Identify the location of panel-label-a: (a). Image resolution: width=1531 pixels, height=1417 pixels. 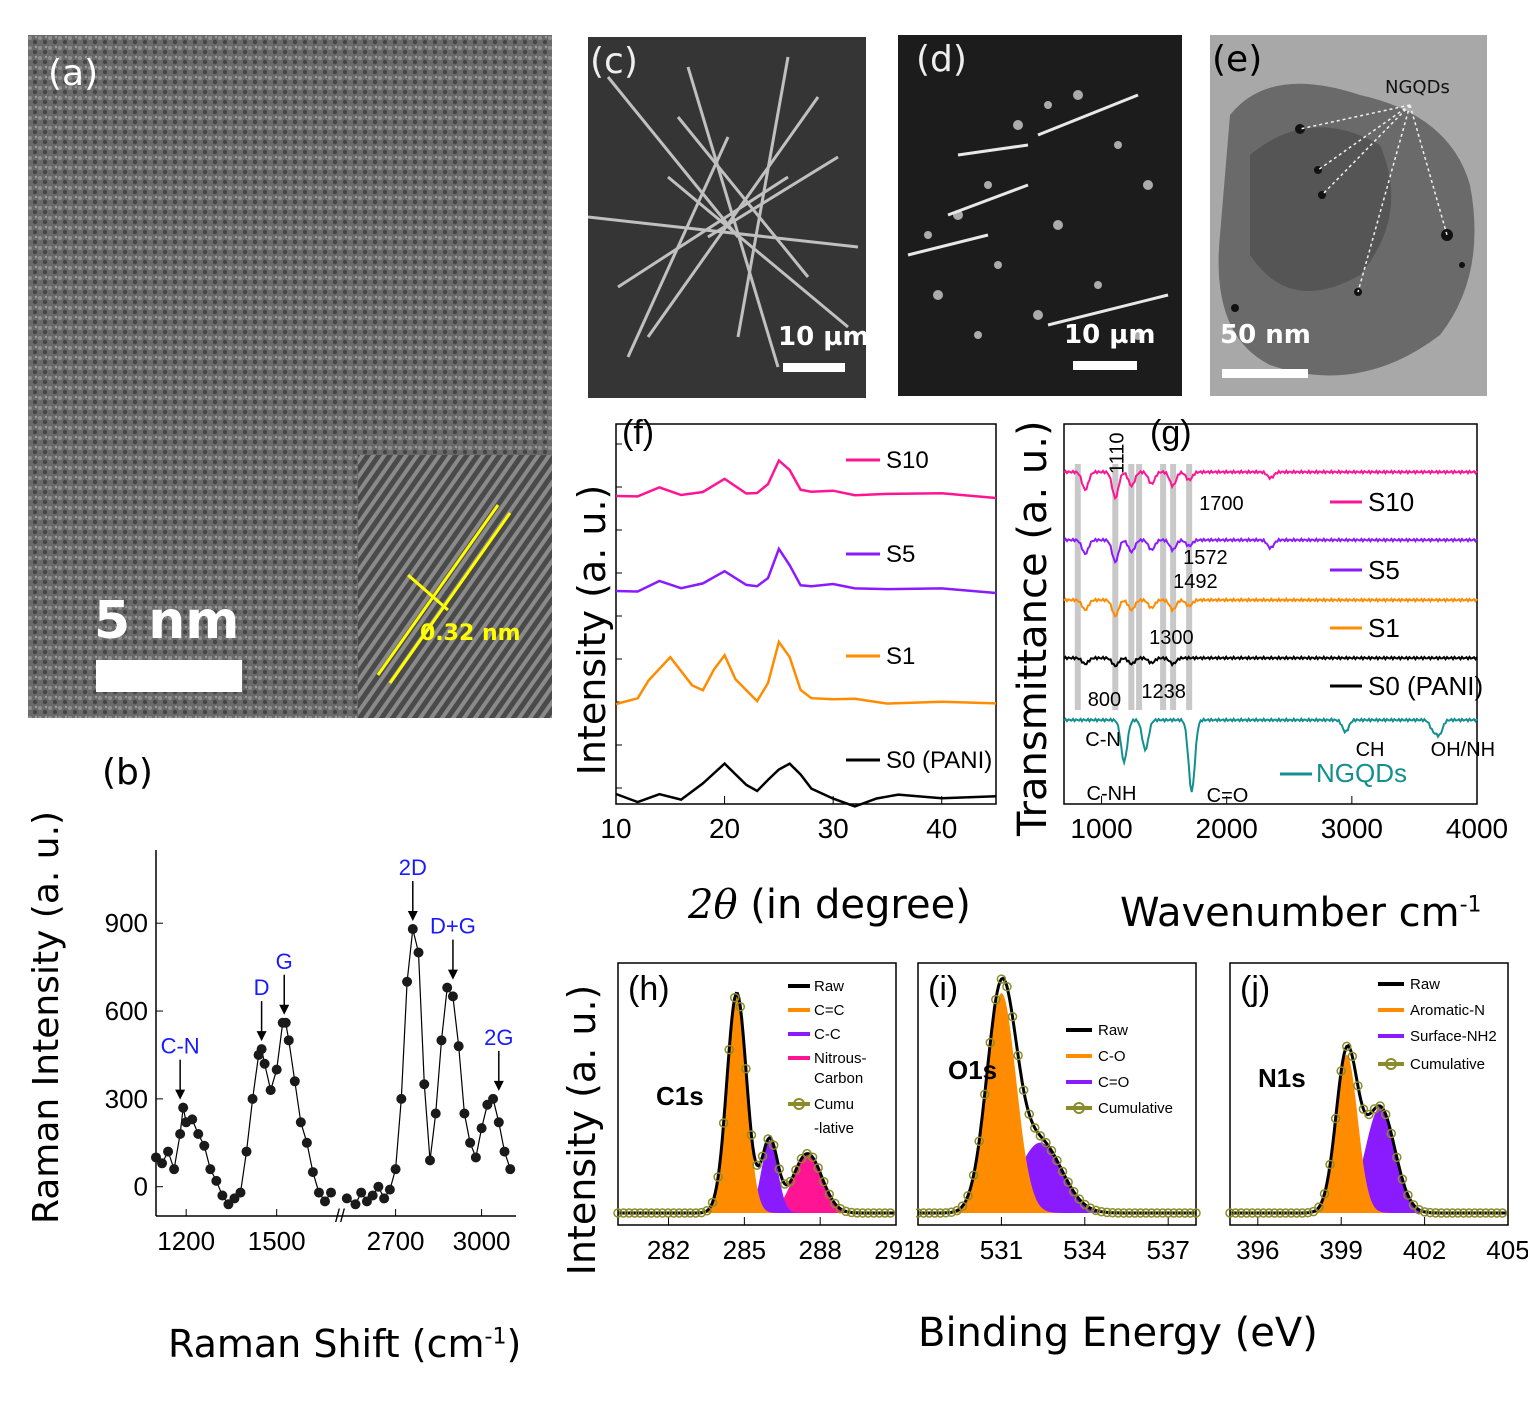
(73, 73).